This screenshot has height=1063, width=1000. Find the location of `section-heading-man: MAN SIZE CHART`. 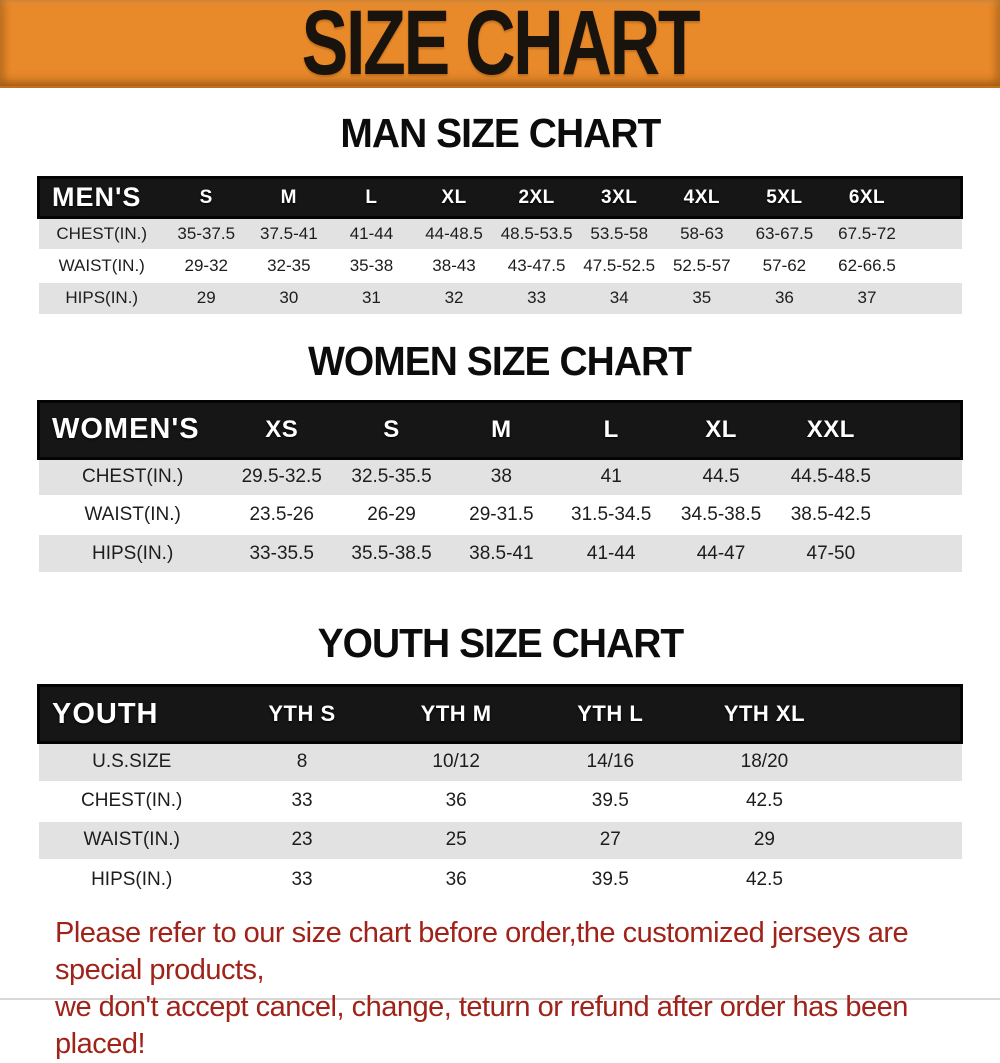

section-heading-man: MAN SIZE CHART is located at coordinates (500, 133).